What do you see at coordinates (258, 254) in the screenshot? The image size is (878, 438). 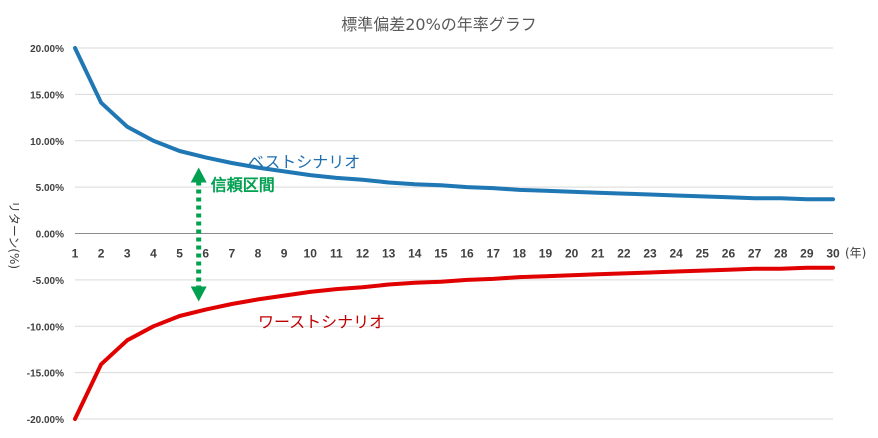 I see `x-tick-label: 8` at bounding box center [258, 254].